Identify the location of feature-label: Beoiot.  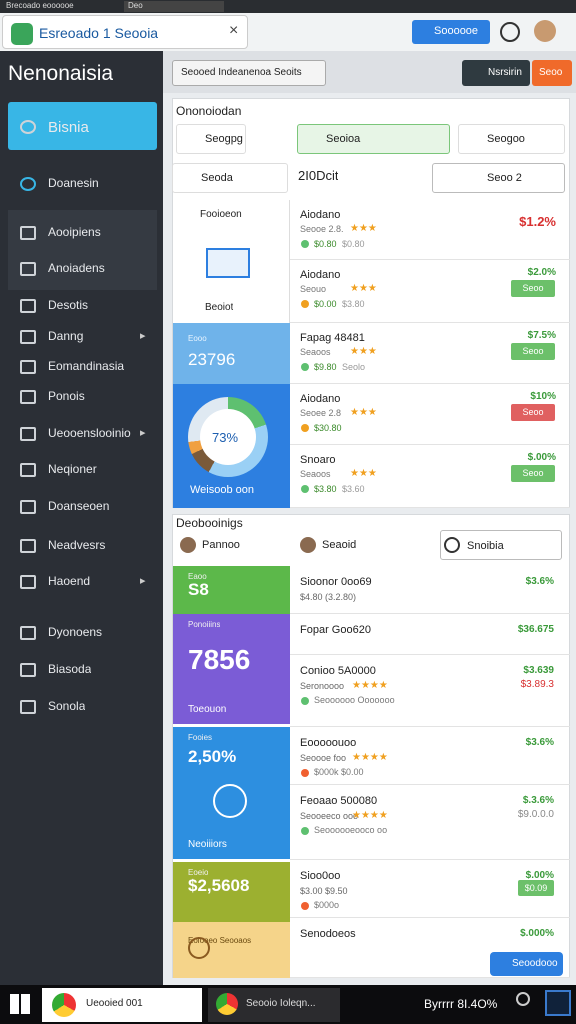
(219, 307).